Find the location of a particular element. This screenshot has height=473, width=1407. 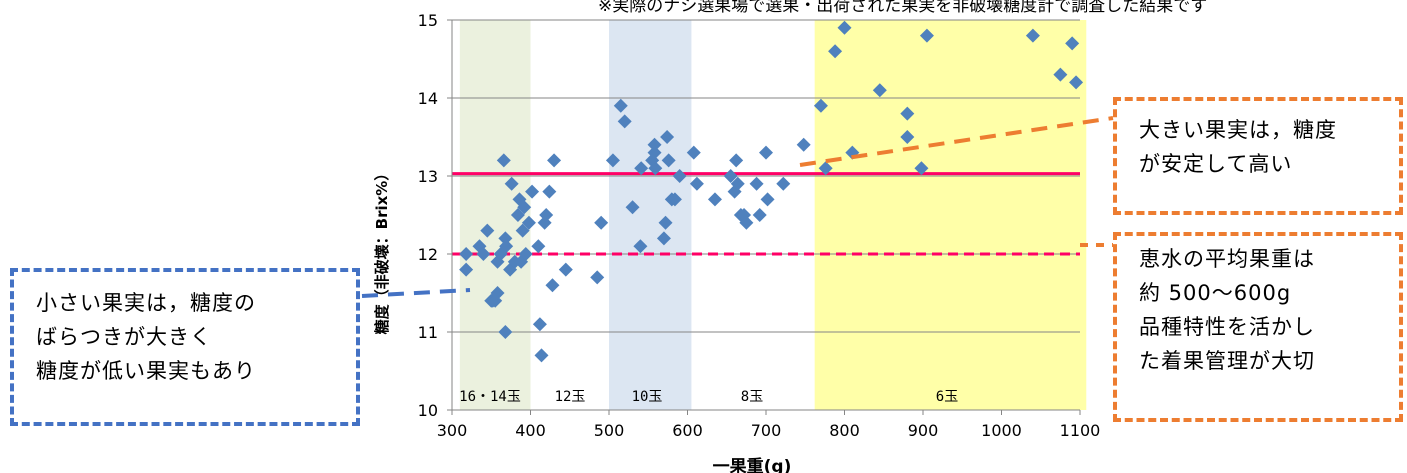

y-tick-label-11: 11 is located at coordinates (428, 332).